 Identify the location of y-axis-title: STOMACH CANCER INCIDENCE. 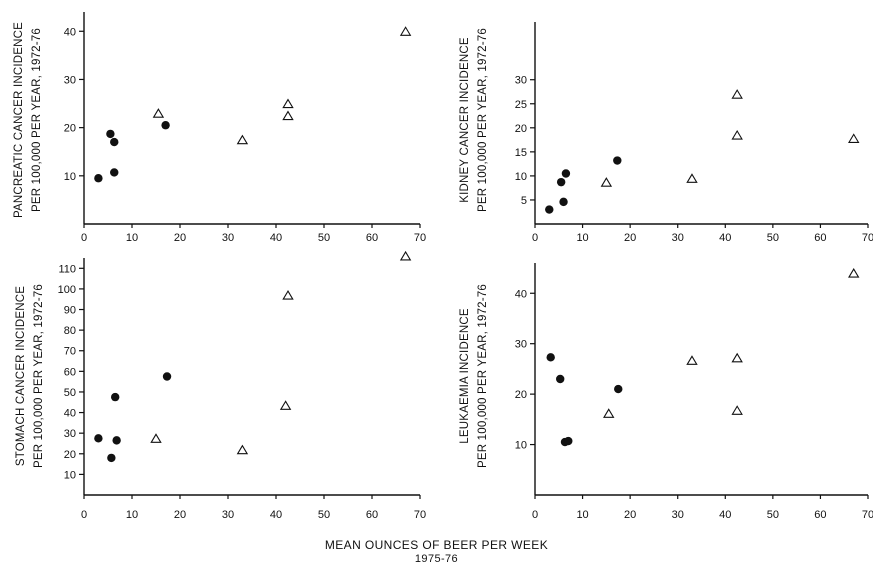
(21, 376).